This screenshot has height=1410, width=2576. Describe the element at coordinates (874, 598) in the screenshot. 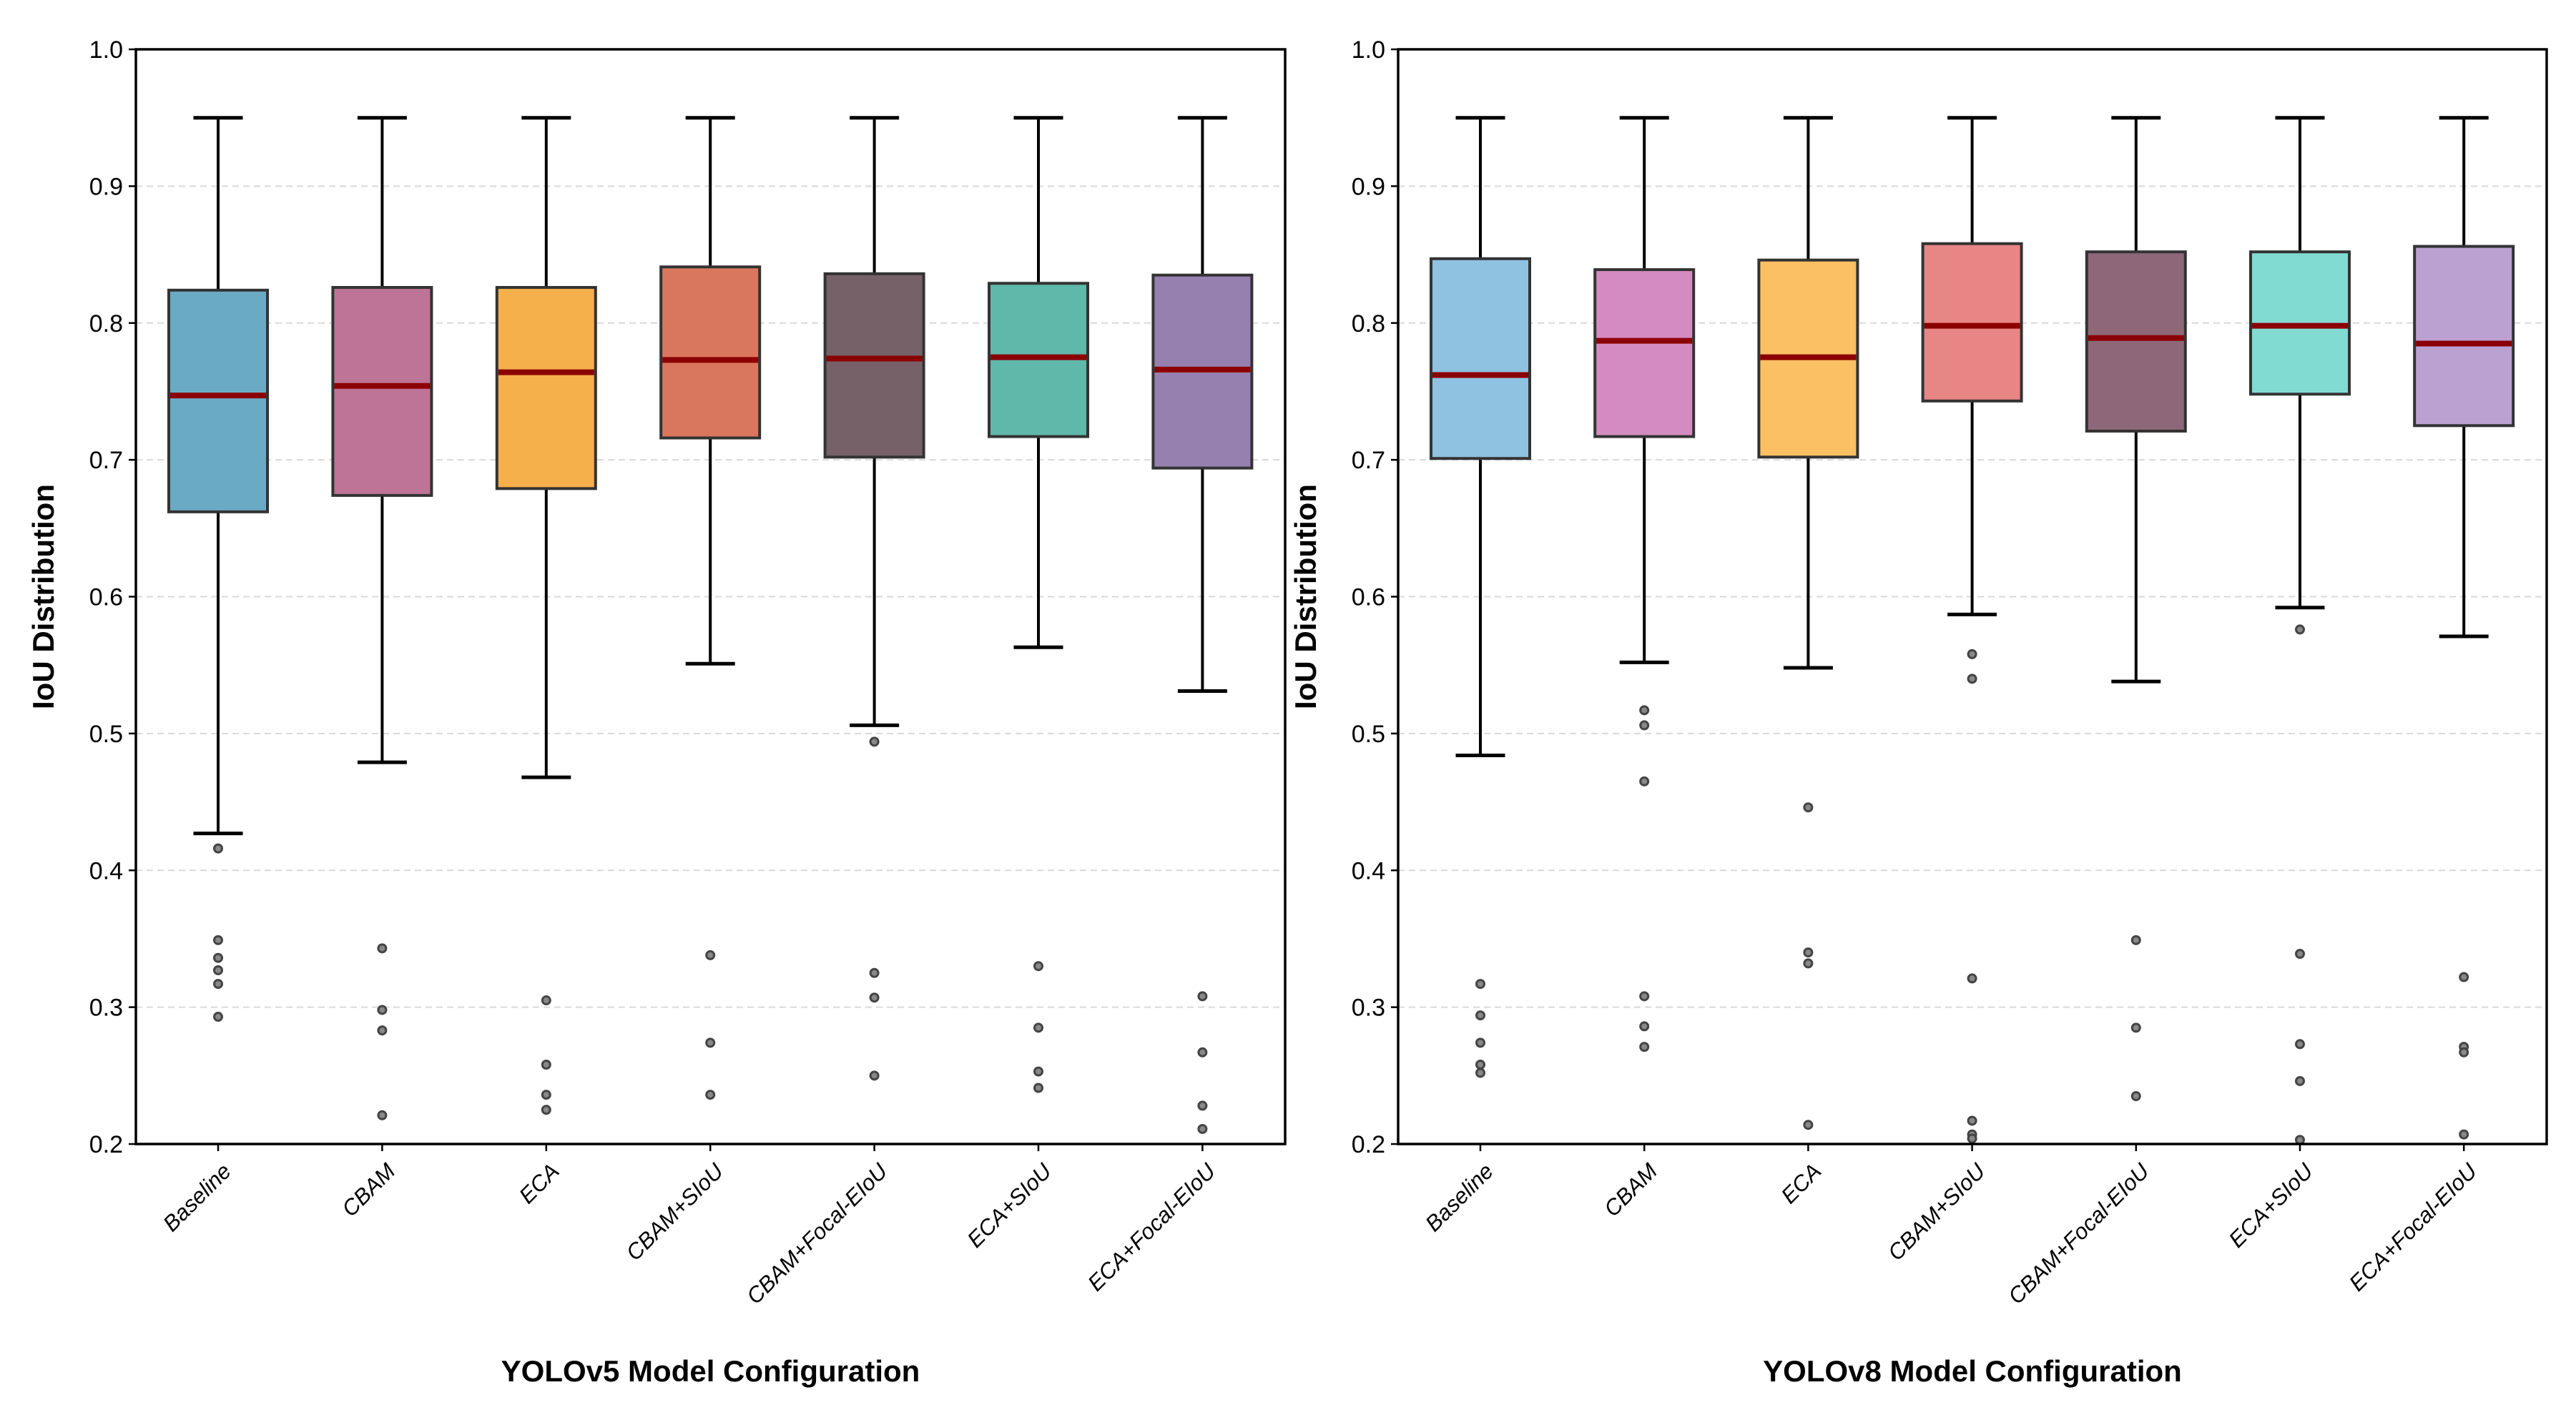

I see `box-cbam-focal-eiou` at that location.